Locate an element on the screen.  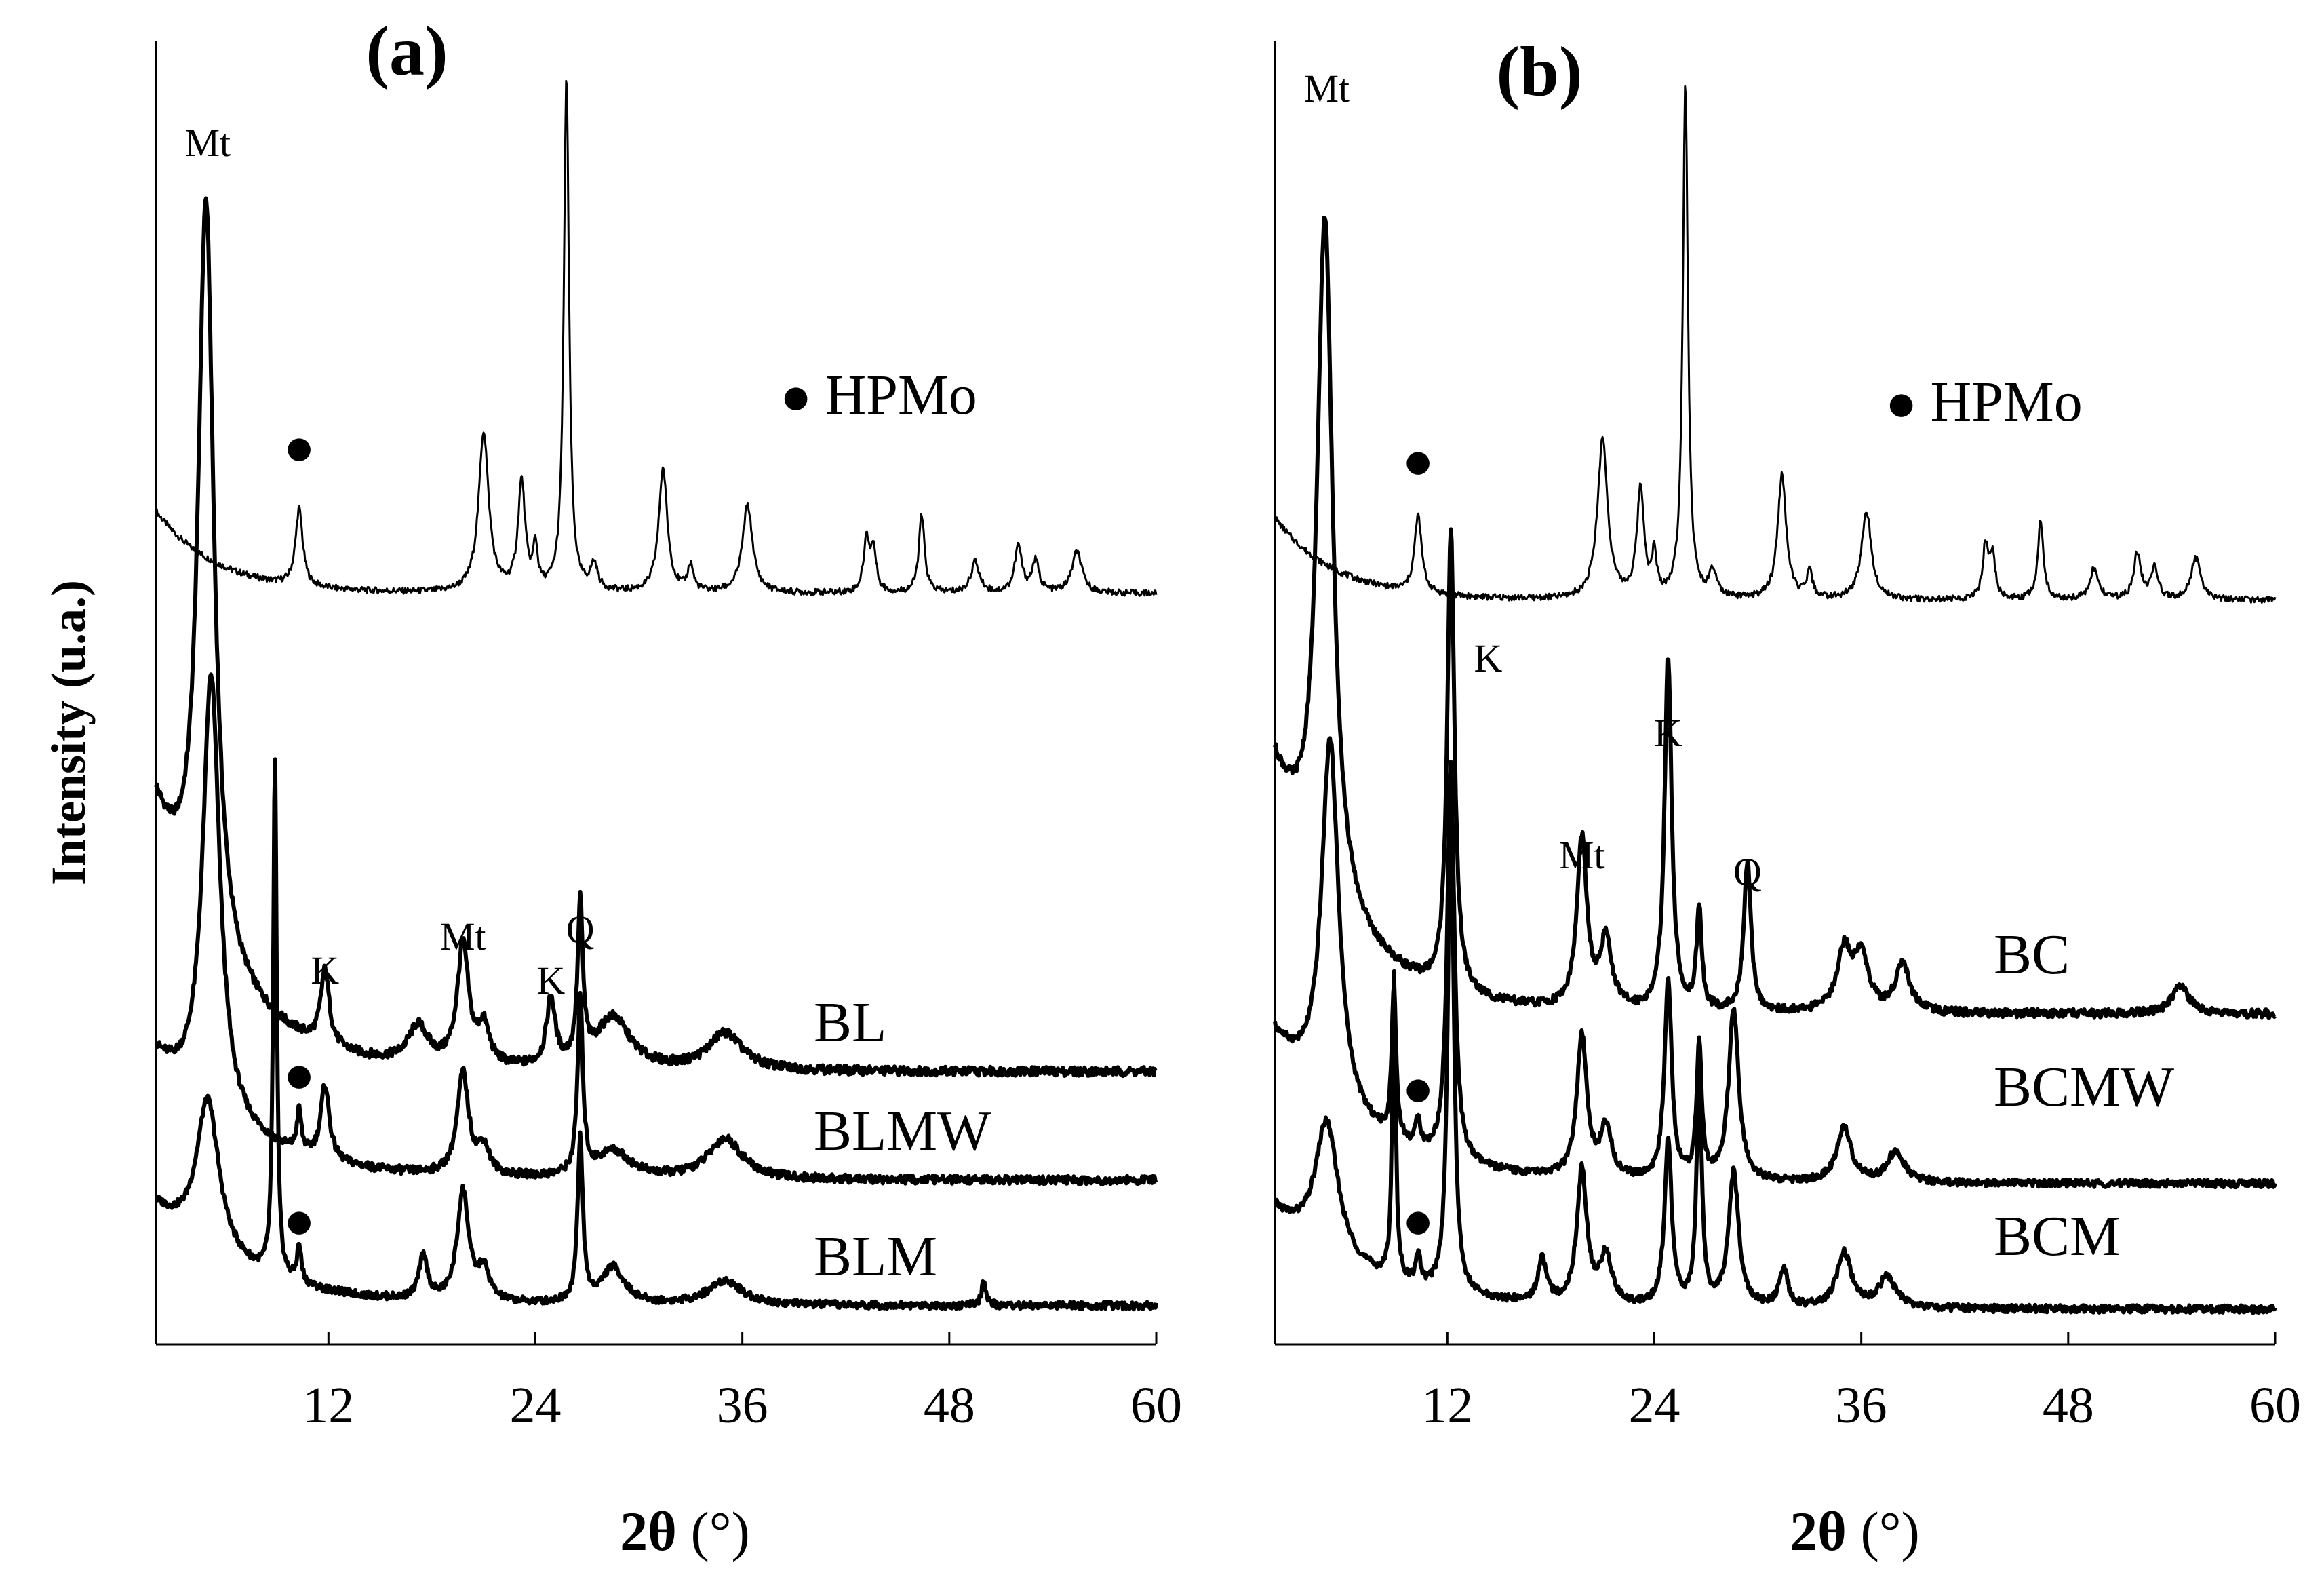
series-label-blm: BLM is located at coordinates (875, 1256).